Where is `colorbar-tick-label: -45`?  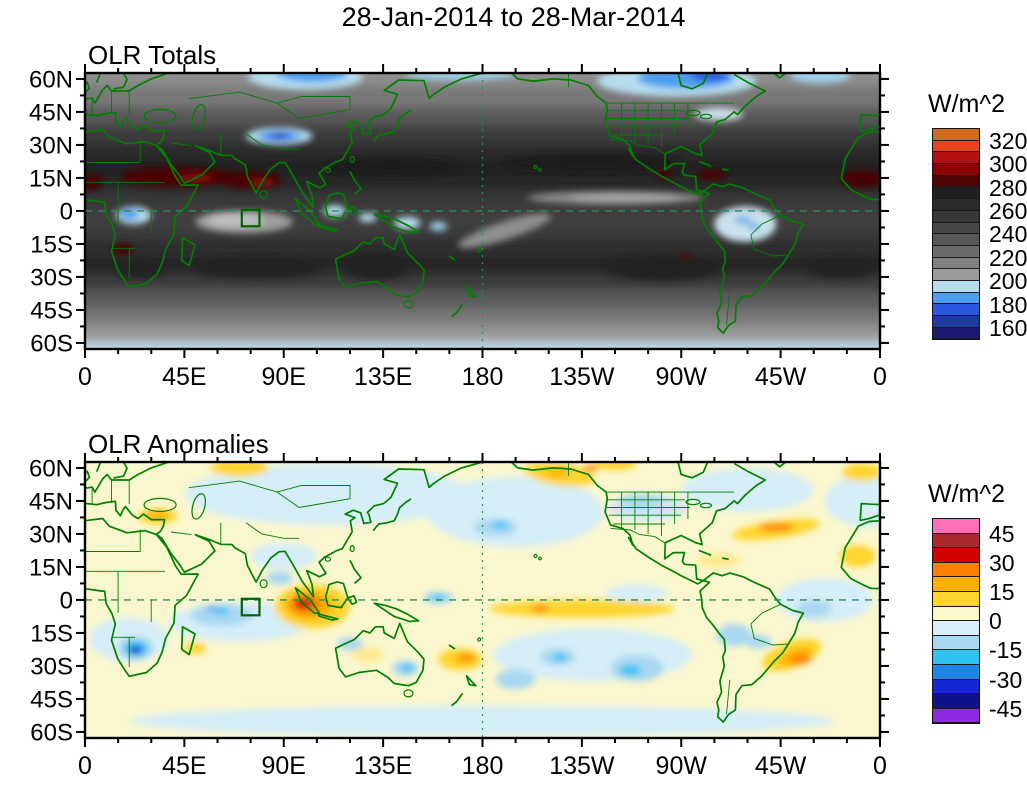
colorbar-tick-label: -45 is located at coordinates (1006, 708).